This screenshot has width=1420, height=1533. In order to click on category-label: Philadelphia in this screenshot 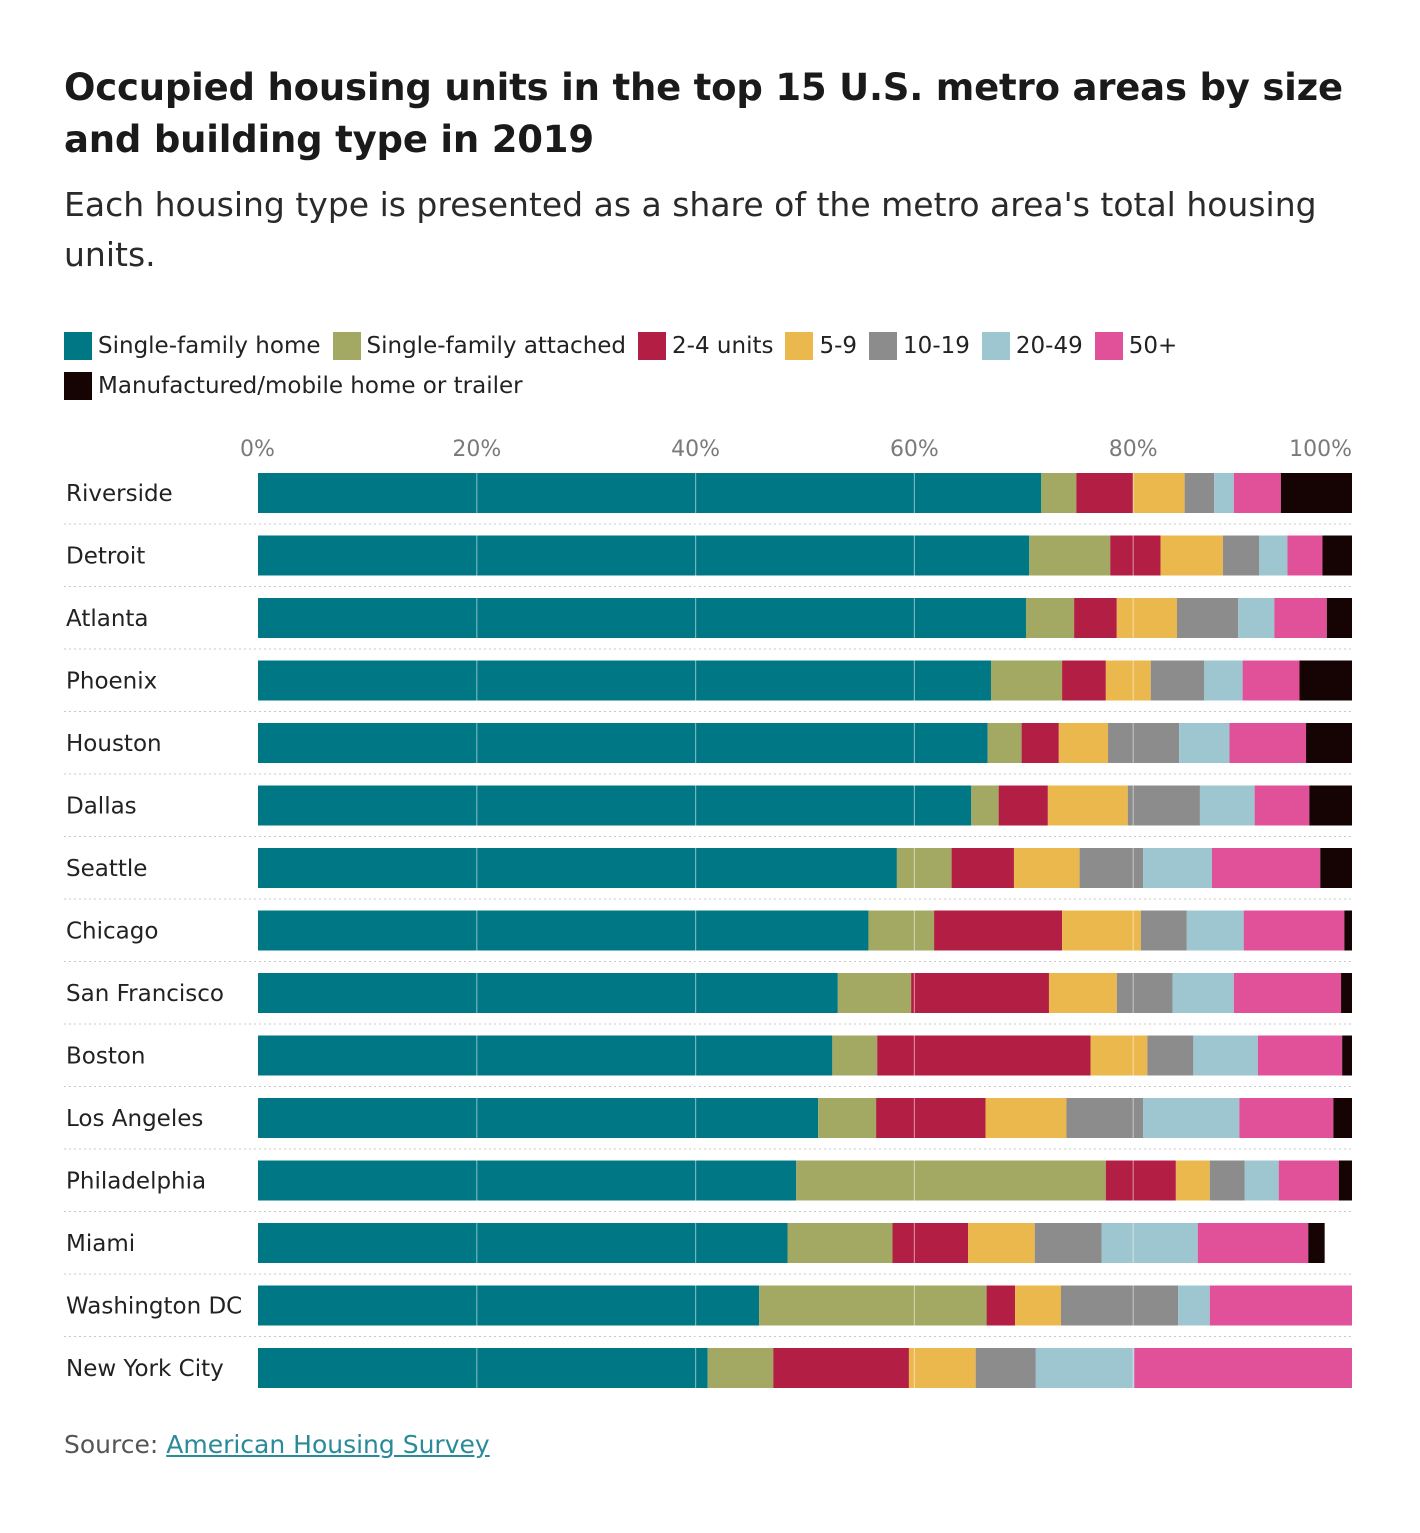, I will do `click(136, 1182)`.